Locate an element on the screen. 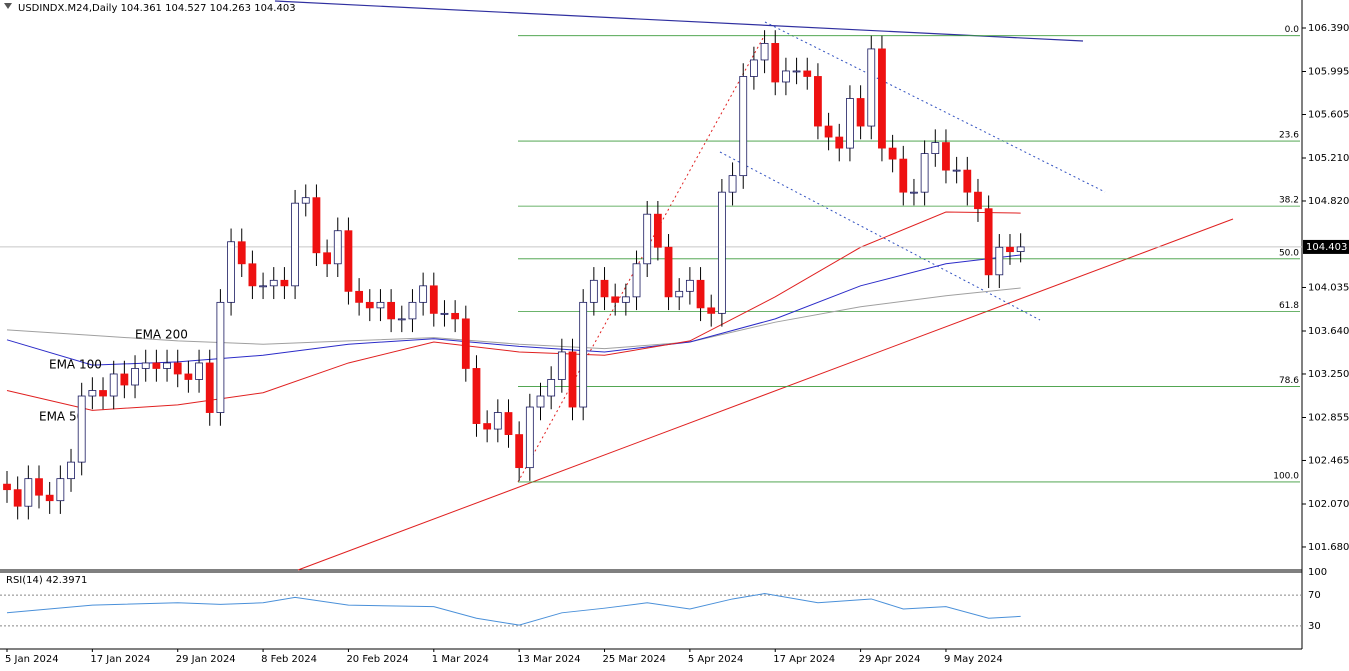 The width and height of the screenshot is (1349, 671). ema-label: EMA 200 is located at coordinates (161, 335).